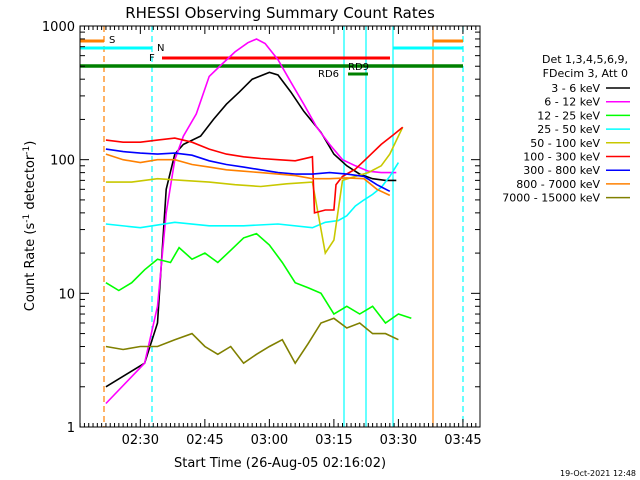 The width and height of the screenshot is (640, 480). Describe the element at coordinates (269, 440) in the screenshot. I see `x-tick-label: 03:00` at that location.